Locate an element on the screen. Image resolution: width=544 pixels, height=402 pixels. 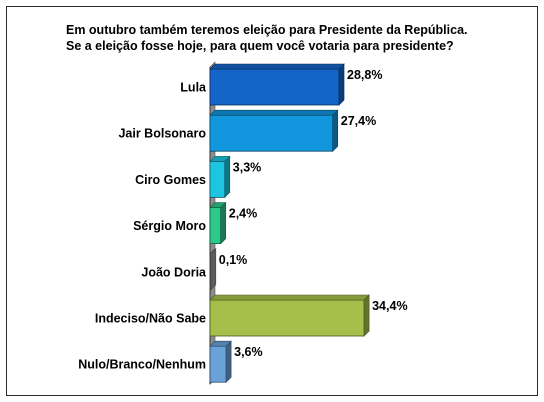
bar-lula is located at coordinates (277, 84).